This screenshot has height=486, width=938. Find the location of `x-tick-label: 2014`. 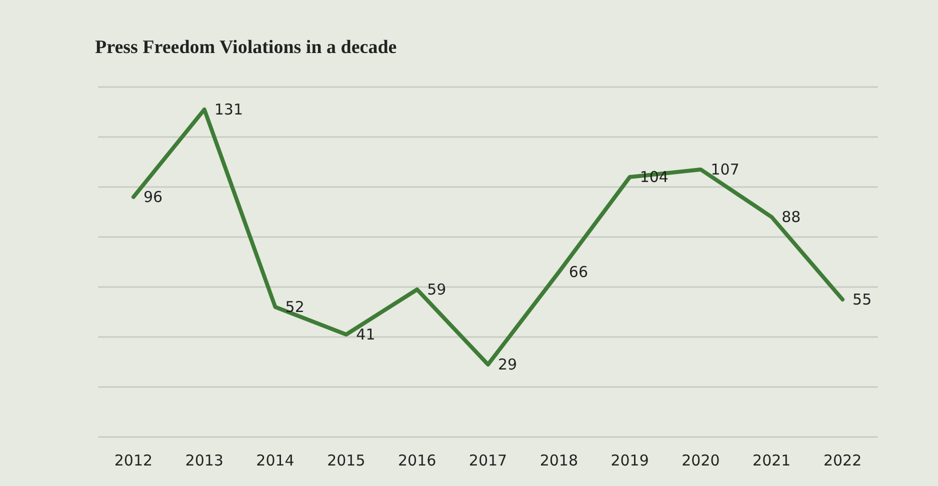

x-tick-label: 2014 is located at coordinates (275, 461).